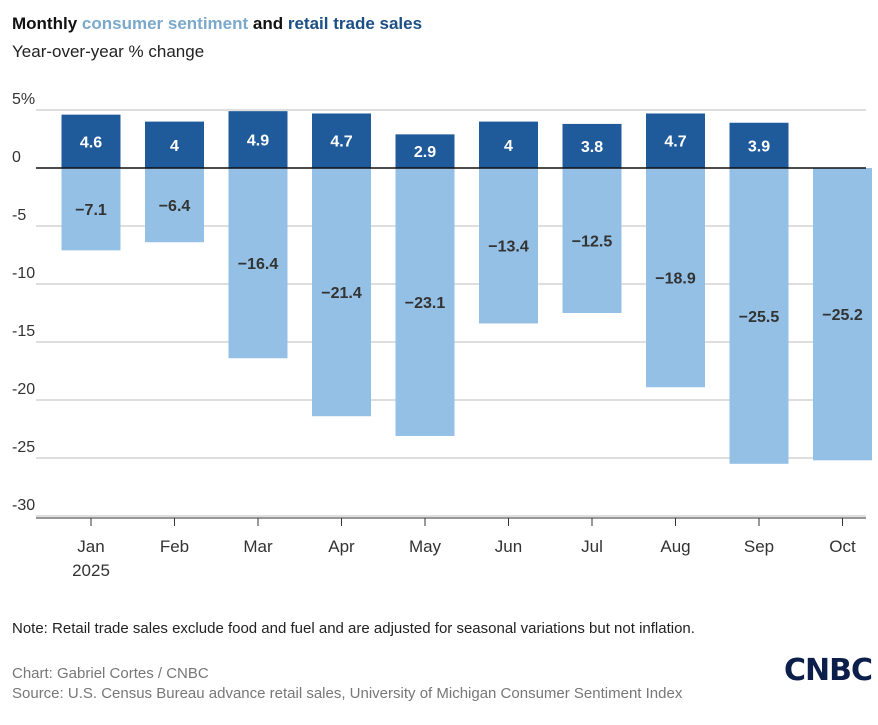 This screenshot has width=878, height=725. I want to click on y-tick-label: -10, so click(23, 273).